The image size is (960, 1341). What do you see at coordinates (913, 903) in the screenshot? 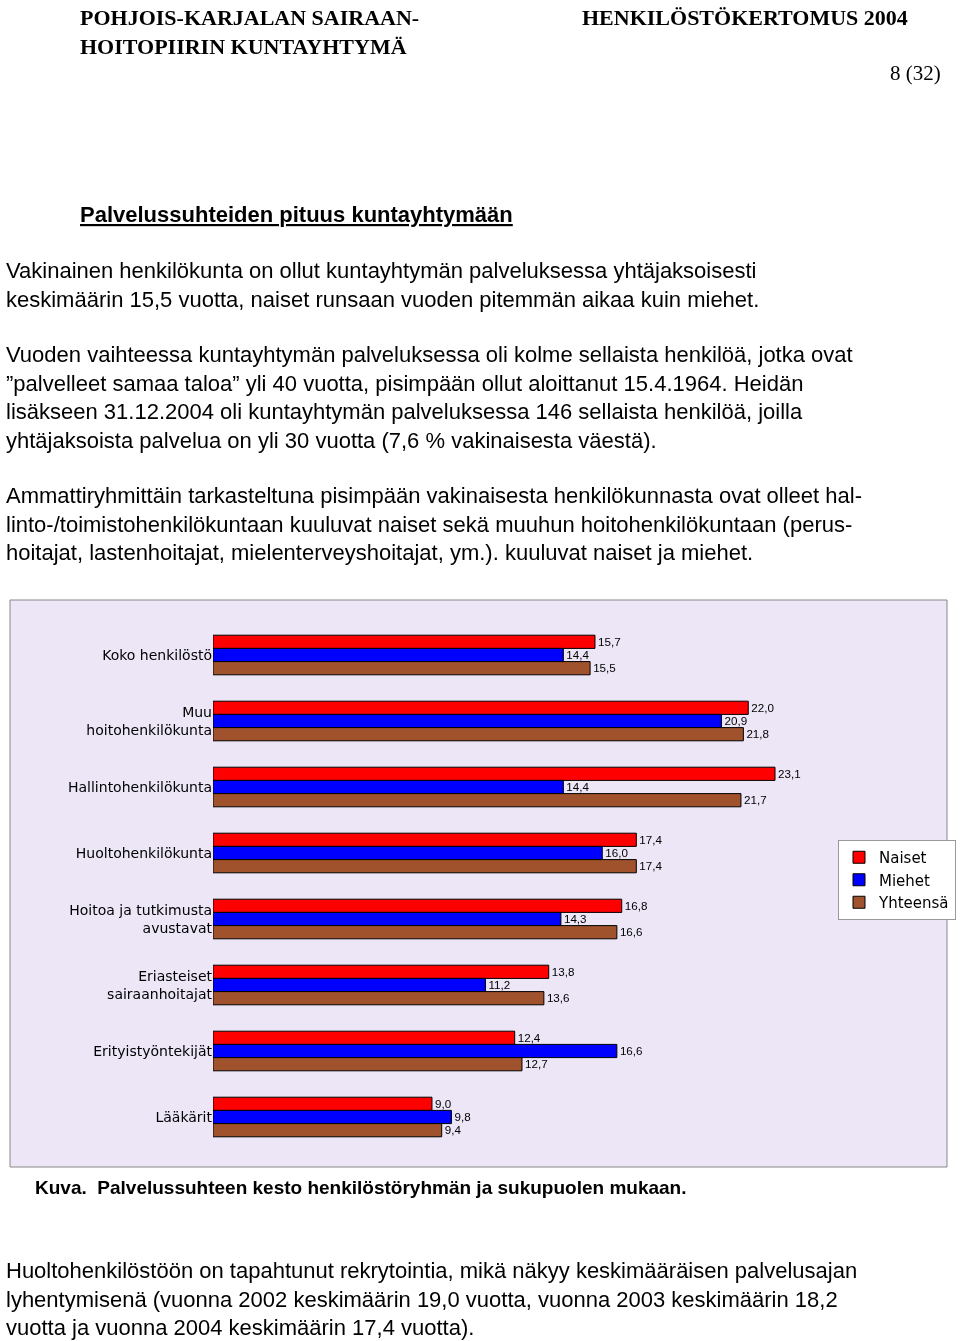
I see `legend-label: Yhteensä` at bounding box center [913, 903].